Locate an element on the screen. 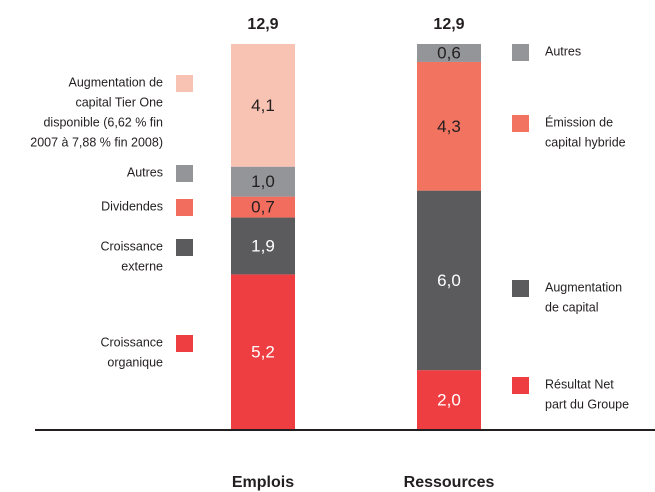 The height and width of the screenshot is (492, 655). value-label: 0,6 is located at coordinates (449, 52).